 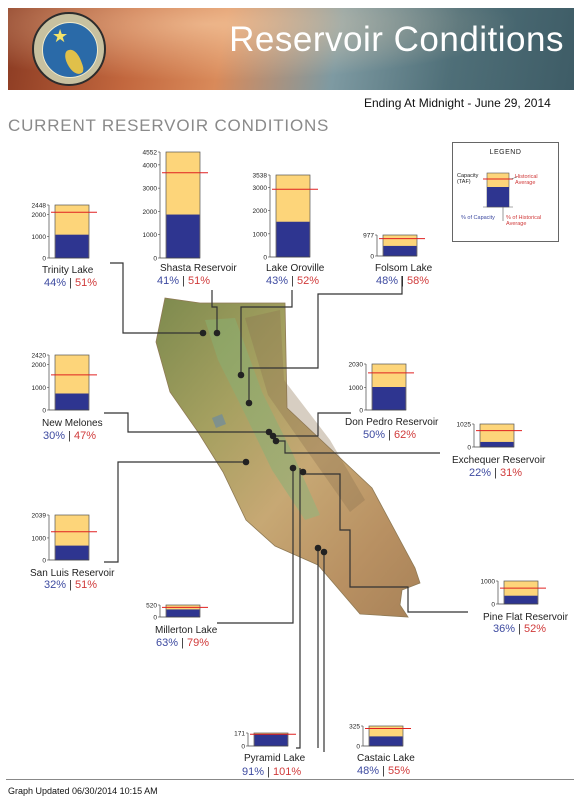 What do you see at coordinates (72, 423) in the screenshot?
I see `reservoir-name: New Melones` at bounding box center [72, 423].